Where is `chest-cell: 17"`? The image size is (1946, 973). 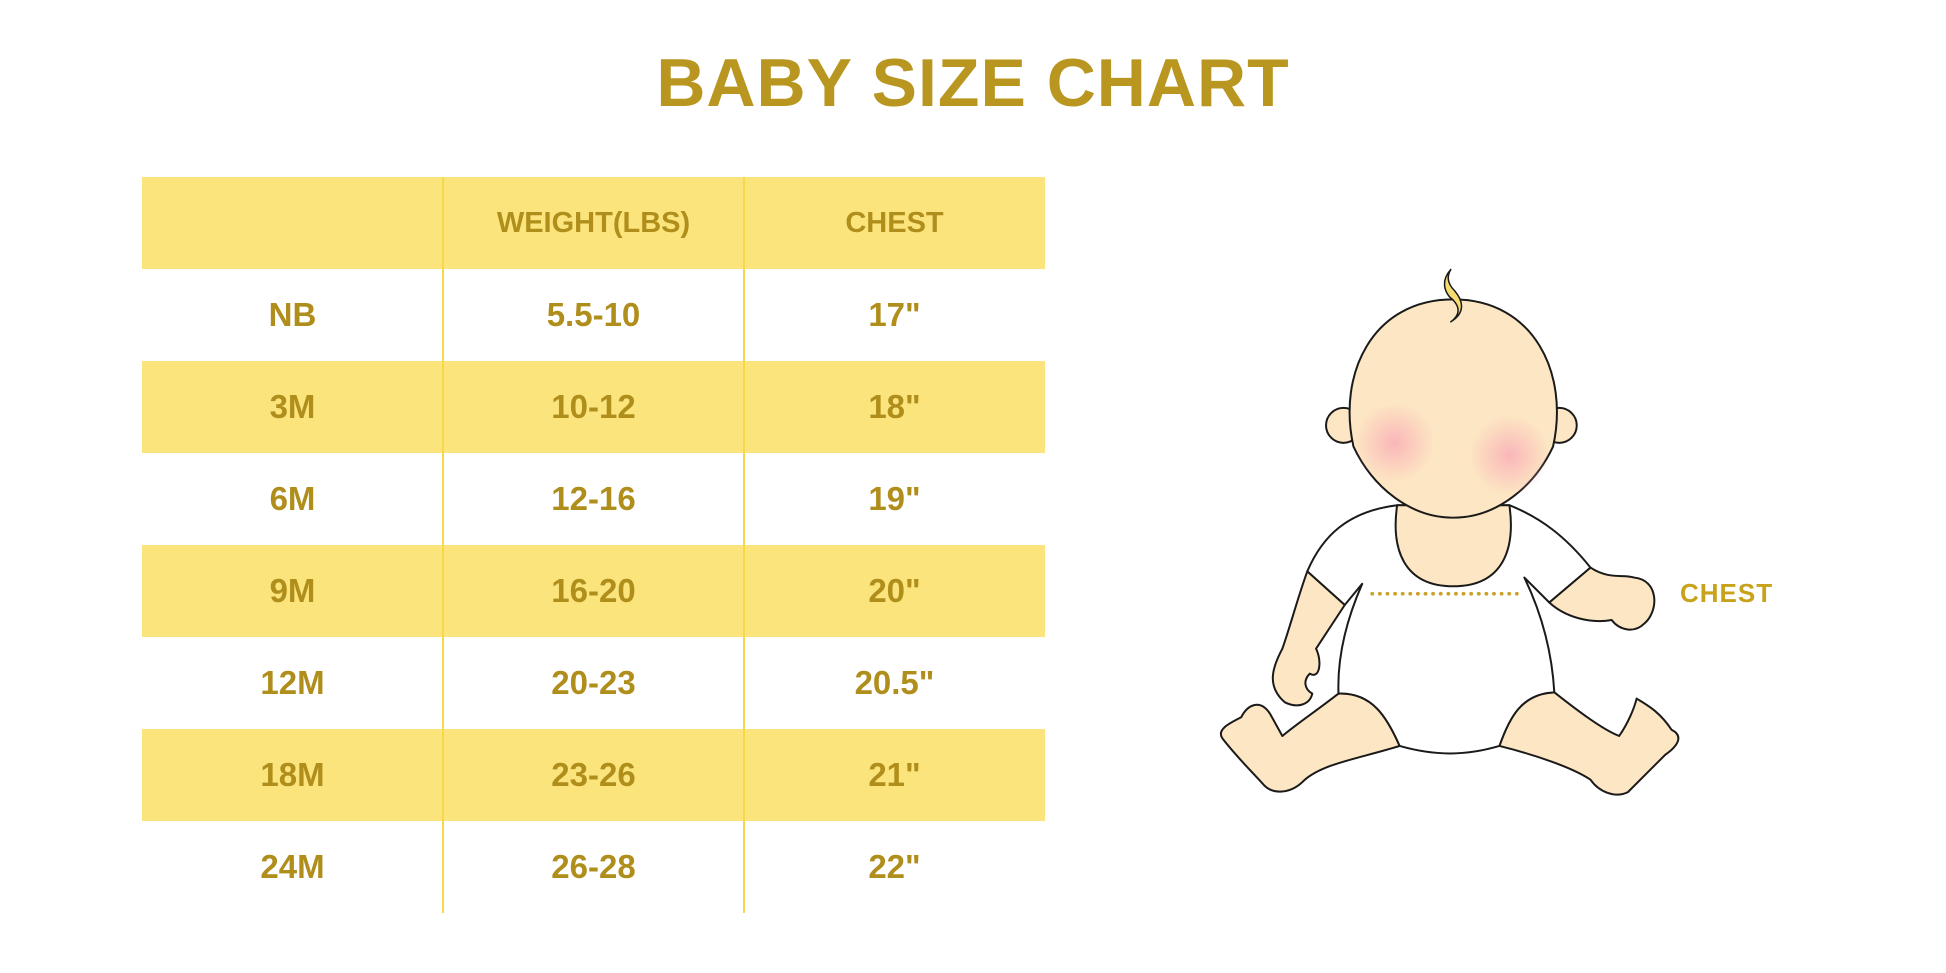
chest-cell: 17" is located at coordinates (894, 314).